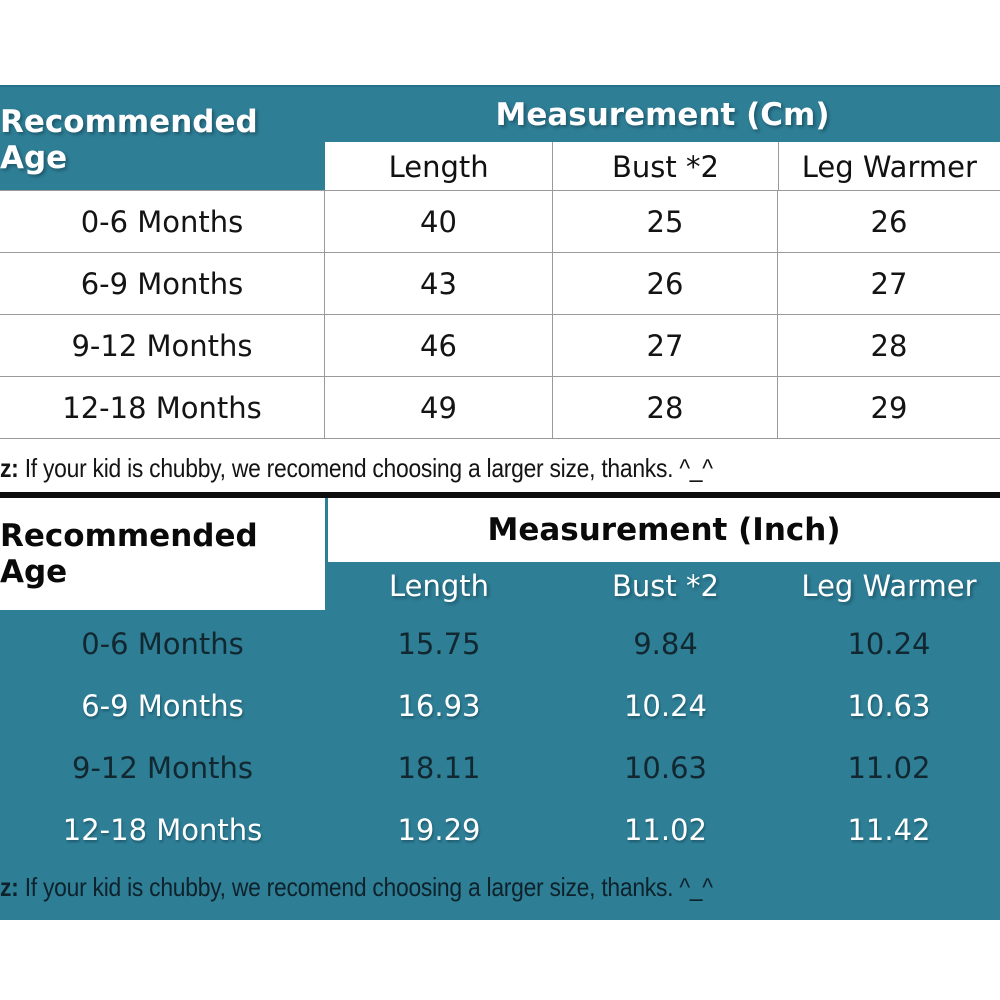  What do you see at coordinates (662, 114) in the screenshot?
I see `cm-group-header: Measurement (Cm)` at bounding box center [662, 114].